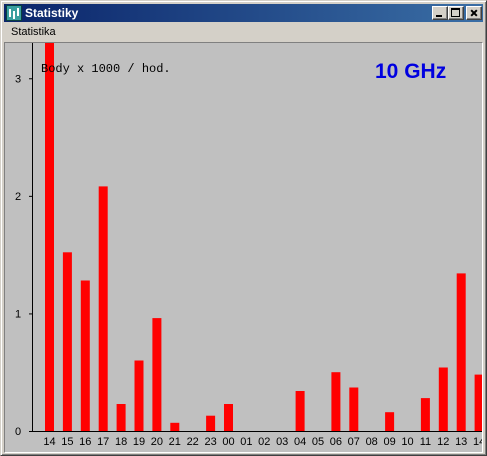  I want to click on x-tick-label-6: 20, so click(157, 442).